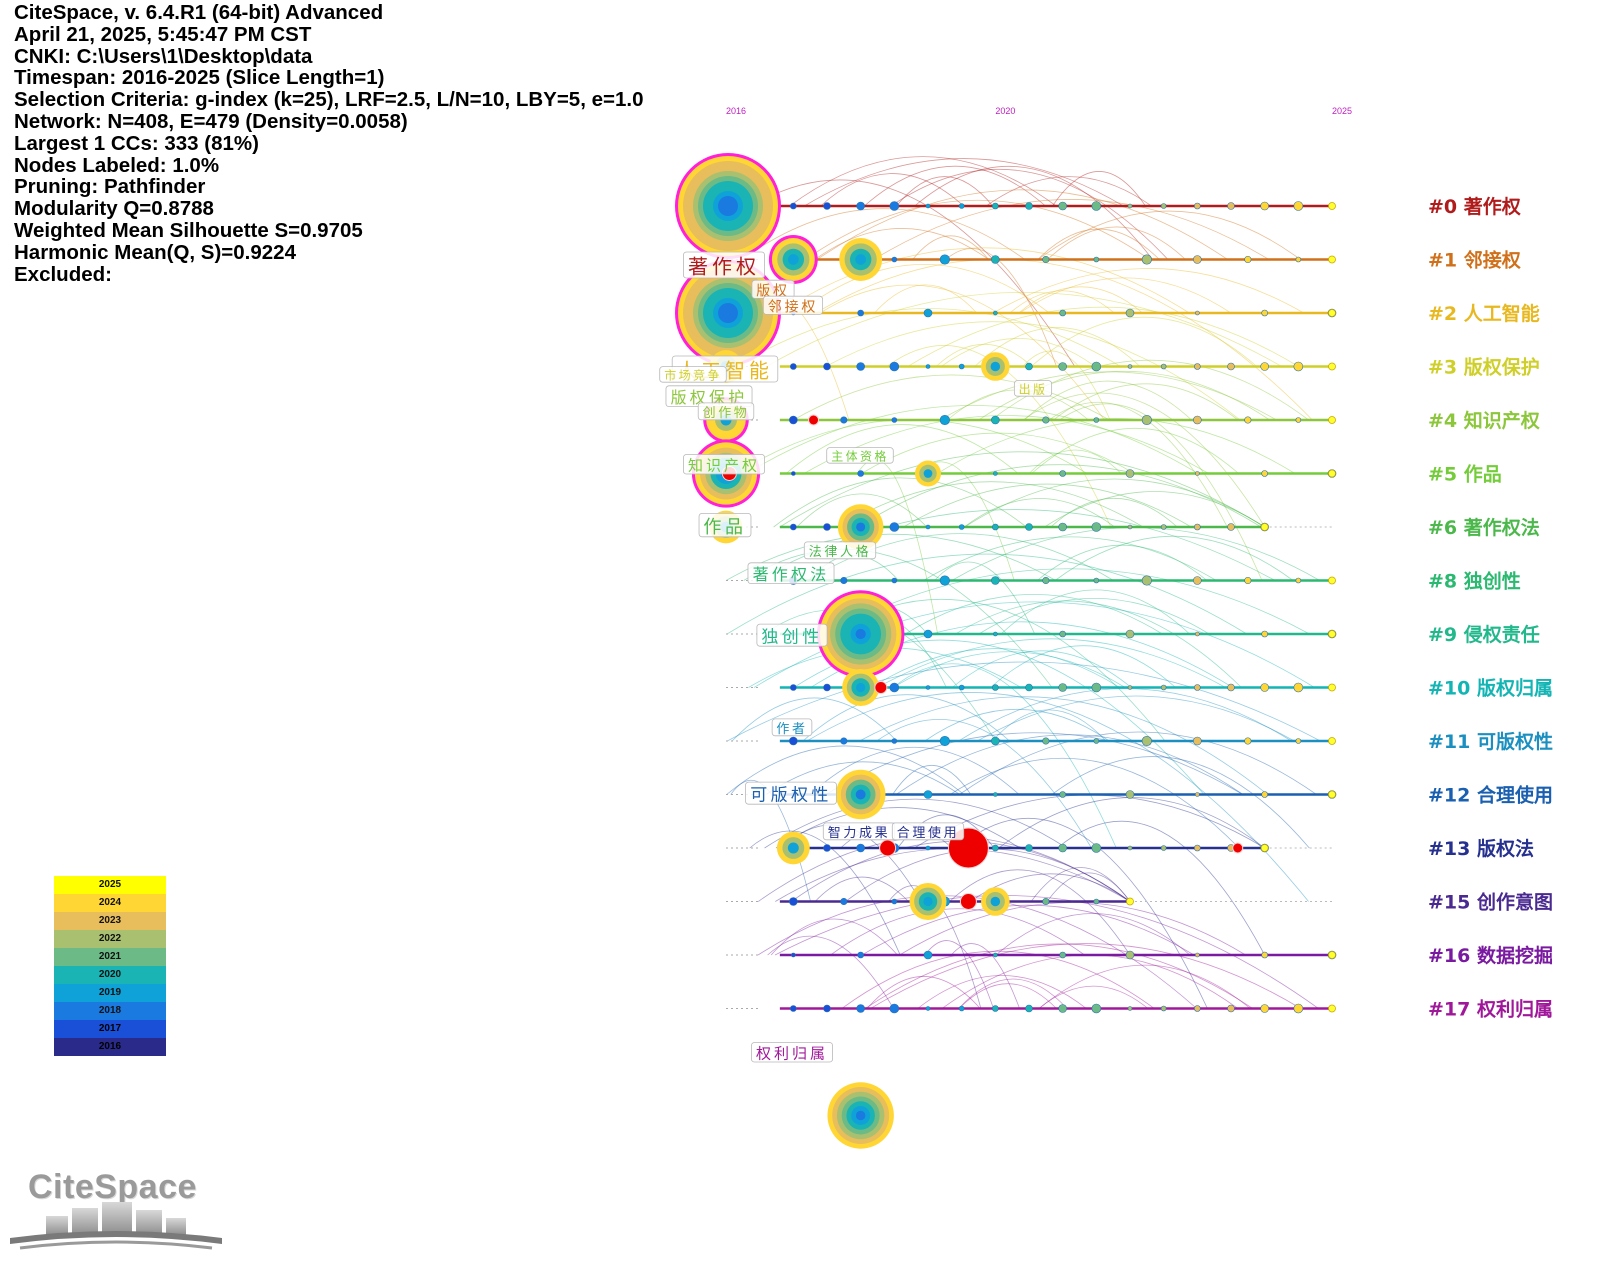  What do you see at coordinates (724, 265) in the screenshot?
I see `node-label: 著作权` at bounding box center [724, 265].